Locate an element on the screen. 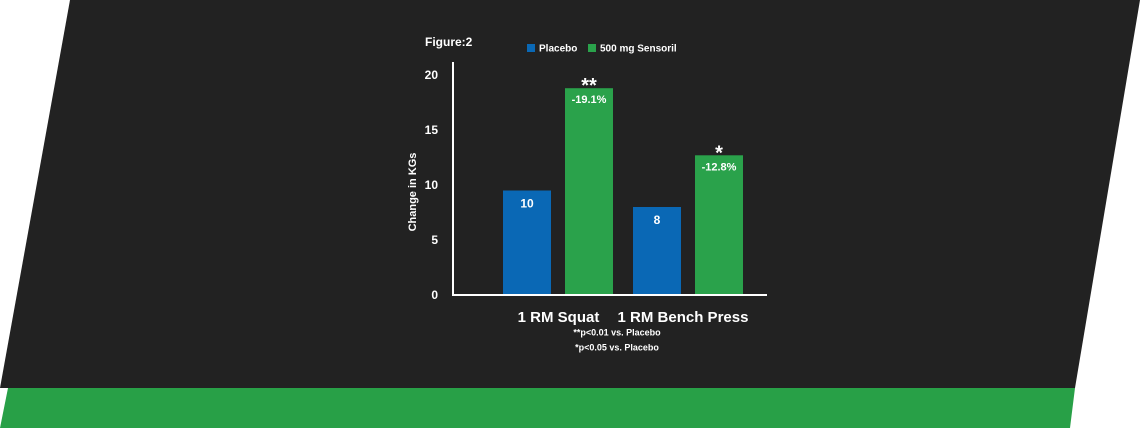 The height and width of the screenshot is (428, 1140). category-label-0: 1 RM Squat is located at coordinates (559, 317).